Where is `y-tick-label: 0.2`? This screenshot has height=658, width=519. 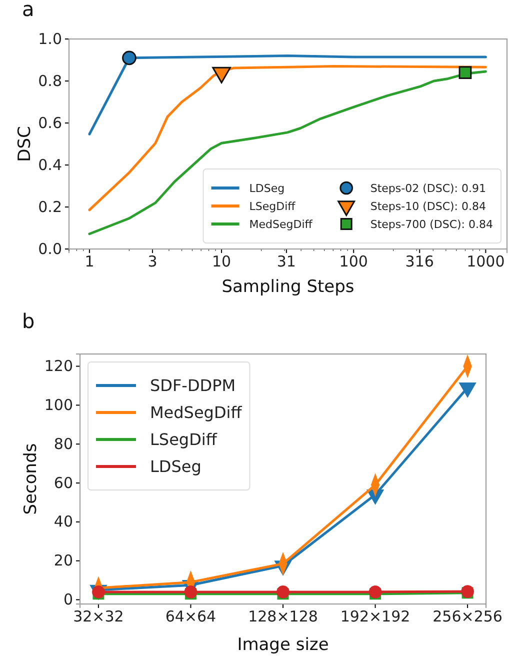
y-tick-label: 0.2 is located at coordinates (50, 207).